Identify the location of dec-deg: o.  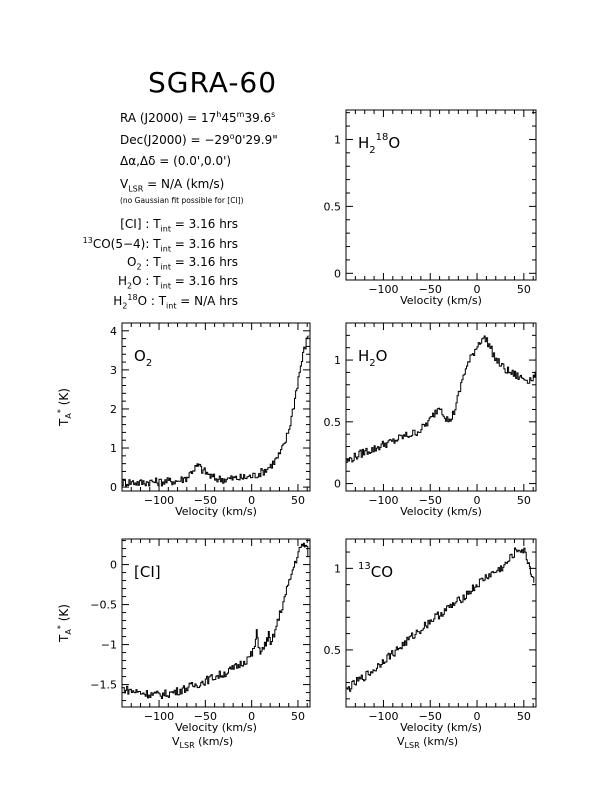
(232, 136).